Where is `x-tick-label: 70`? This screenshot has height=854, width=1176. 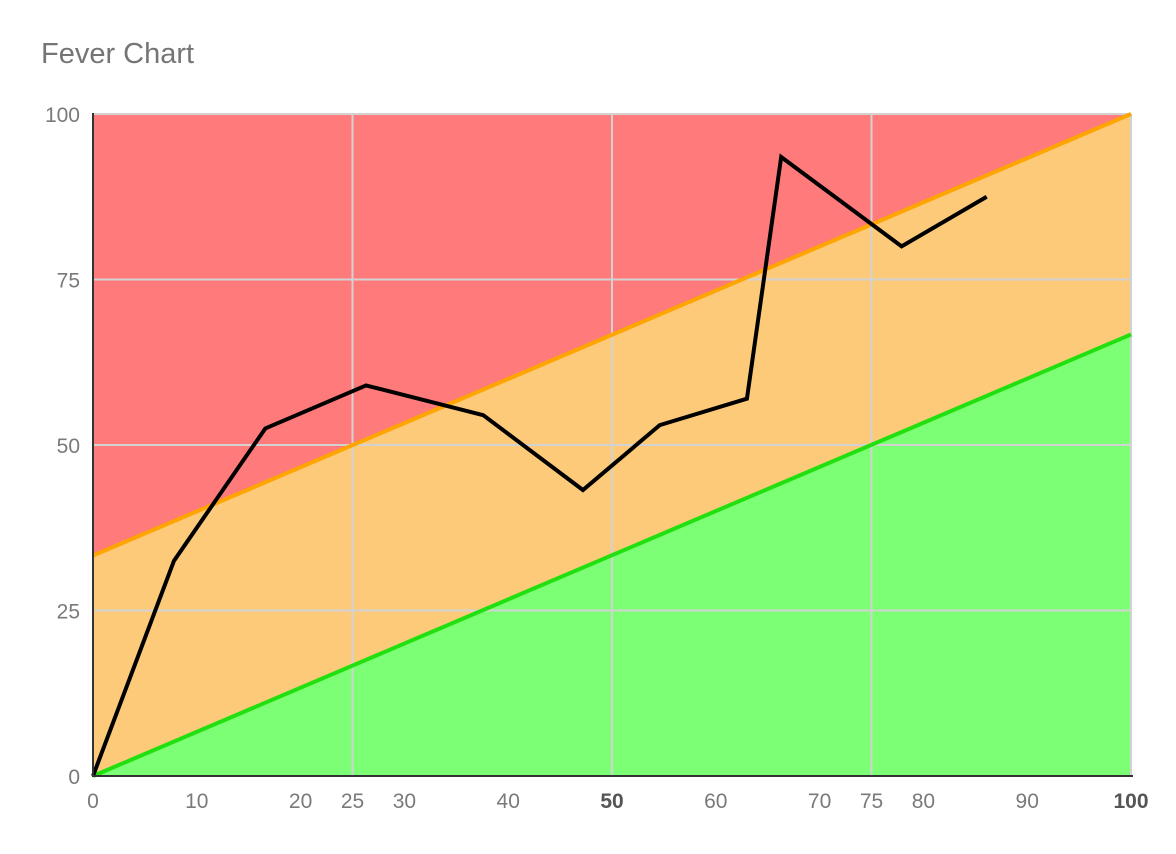
x-tick-label: 70 is located at coordinates (819, 801).